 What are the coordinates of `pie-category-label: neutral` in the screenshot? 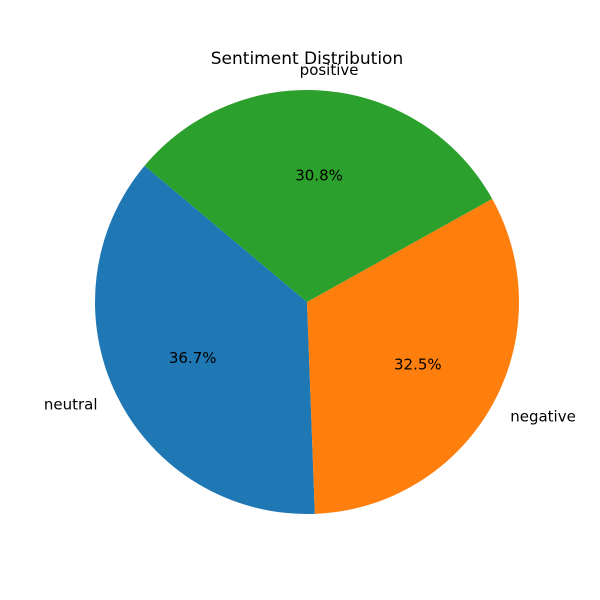 It's located at (71, 404).